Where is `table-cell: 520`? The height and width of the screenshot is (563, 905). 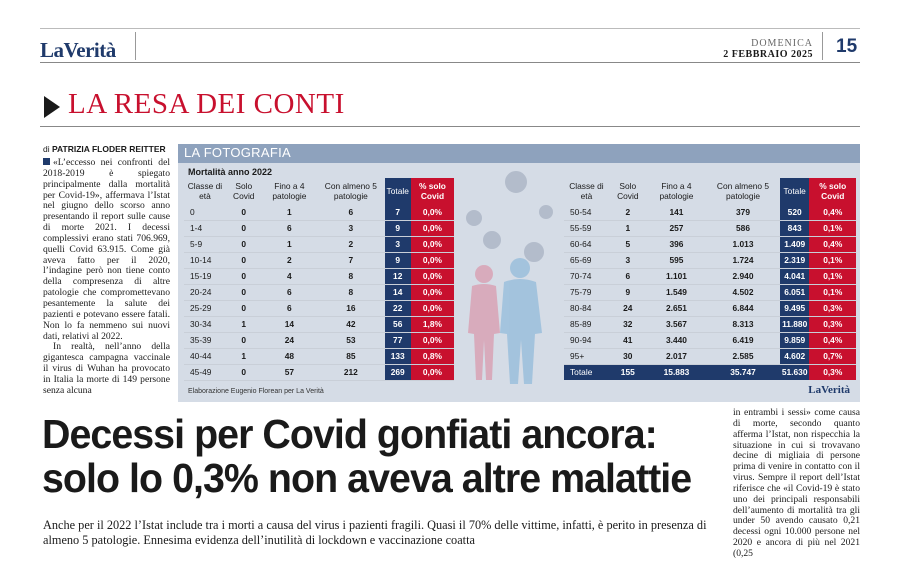
table-cell: 520 is located at coordinates (794, 212).